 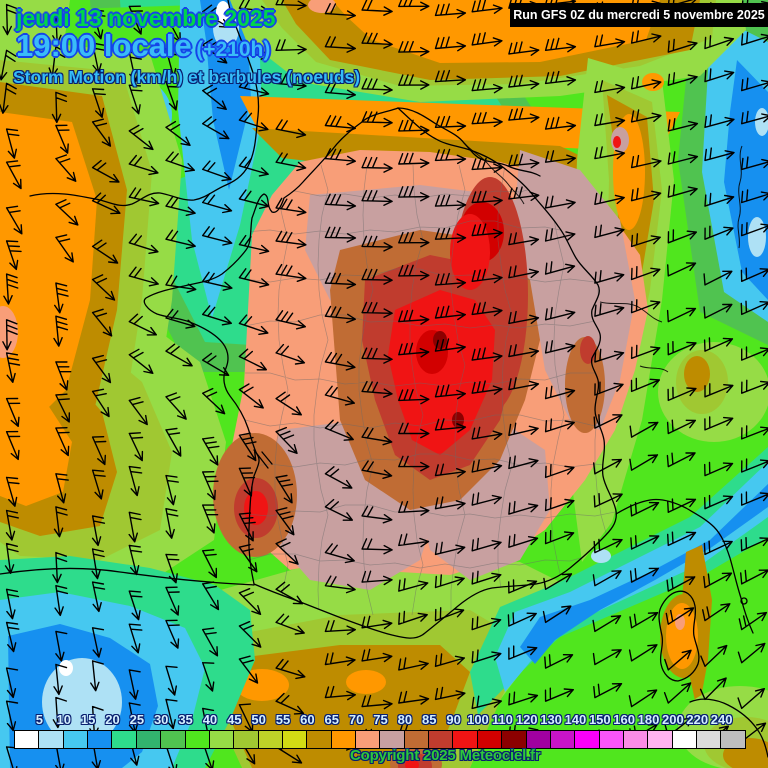 What do you see at coordinates (104, 45) in the screenshot?
I see `local-time: 19:00 locale` at bounding box center [104, 45].